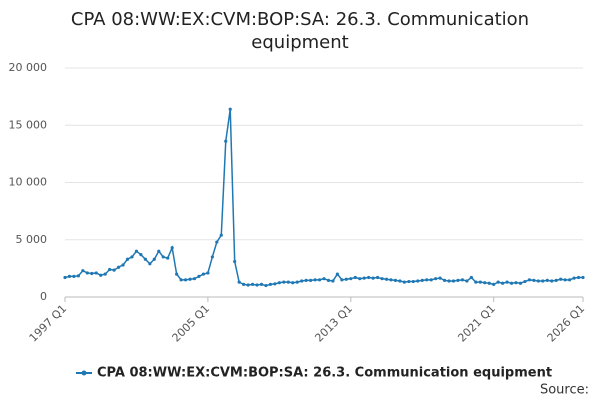  What do you see at coordinates (333, 323) in the screenshot?
I see `x-tick-label: 2013 Q1` at bounding box center [333, 323].